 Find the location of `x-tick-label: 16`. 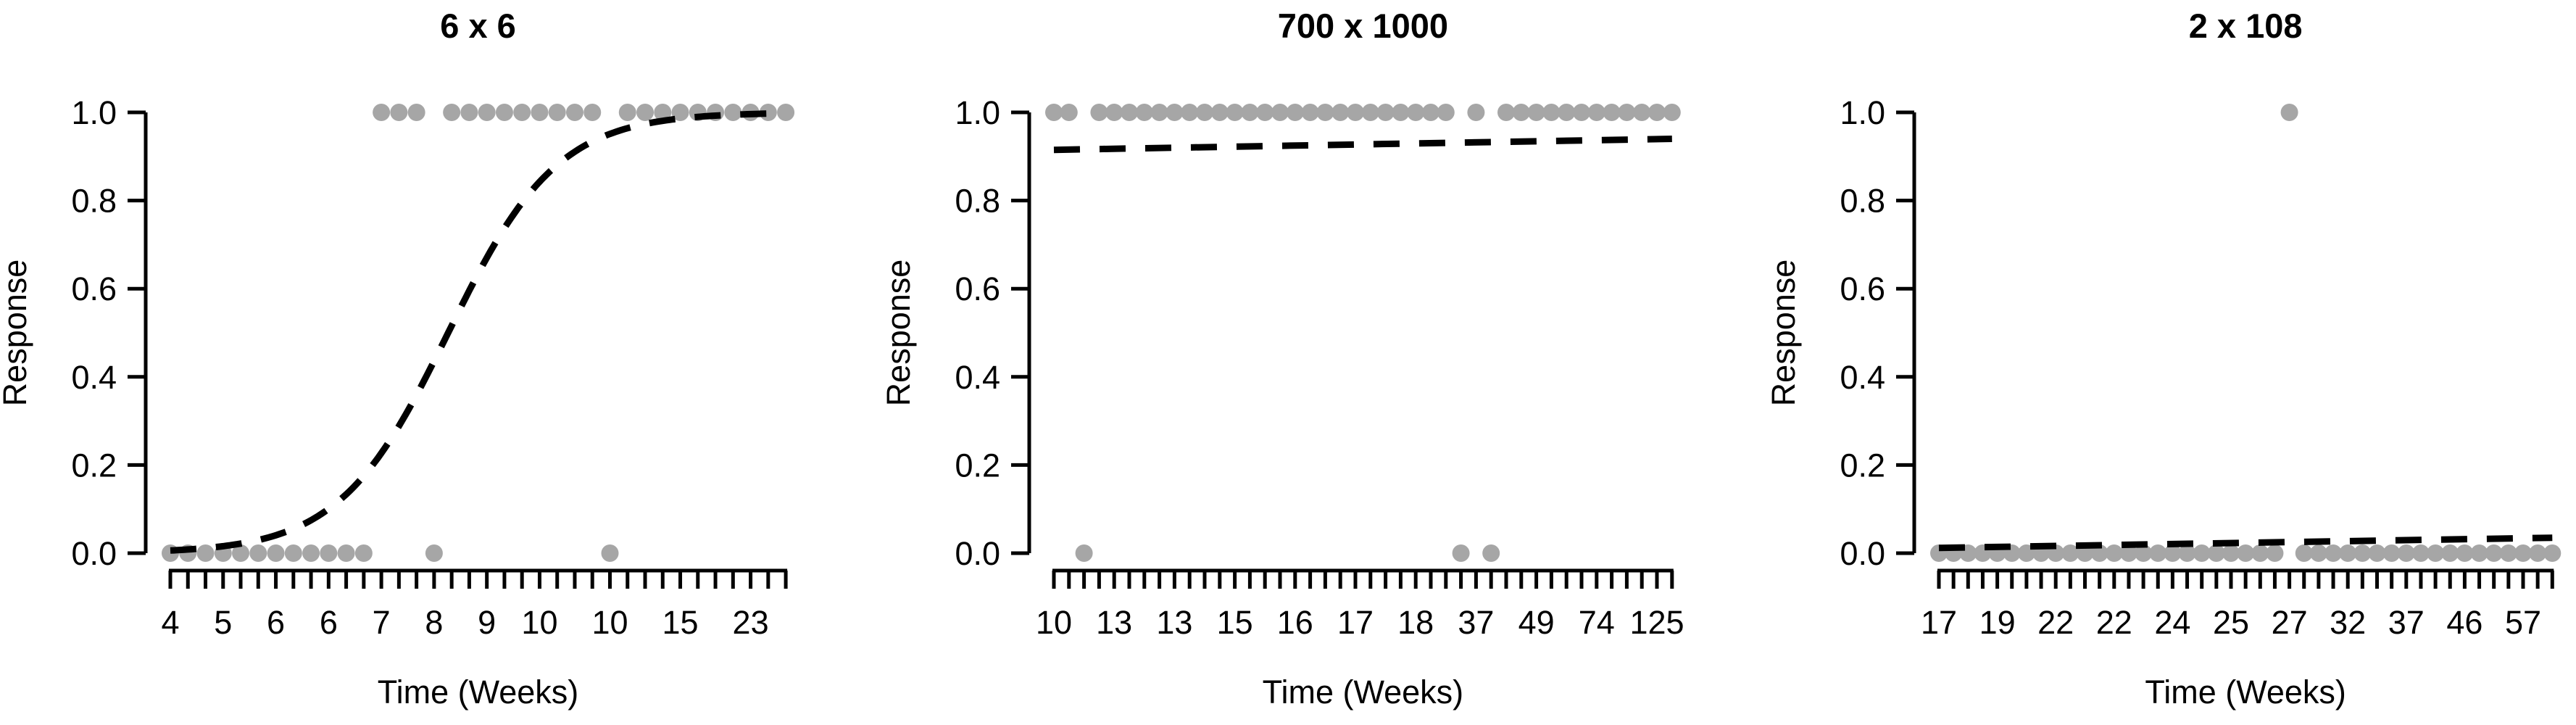

x-tick-label: 16 is located at coordinates (1295, 622).